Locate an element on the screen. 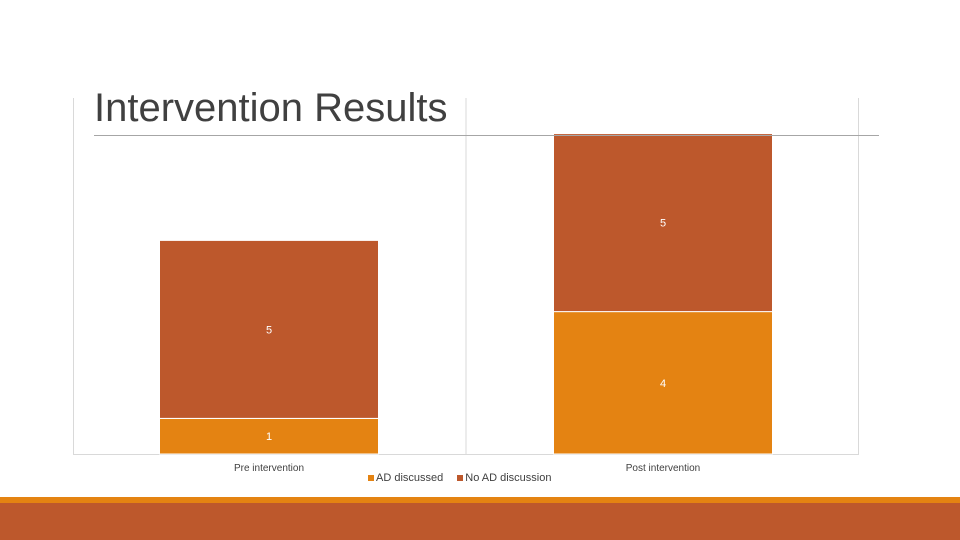  footer-accent-band is located at coordinates (480, 521).